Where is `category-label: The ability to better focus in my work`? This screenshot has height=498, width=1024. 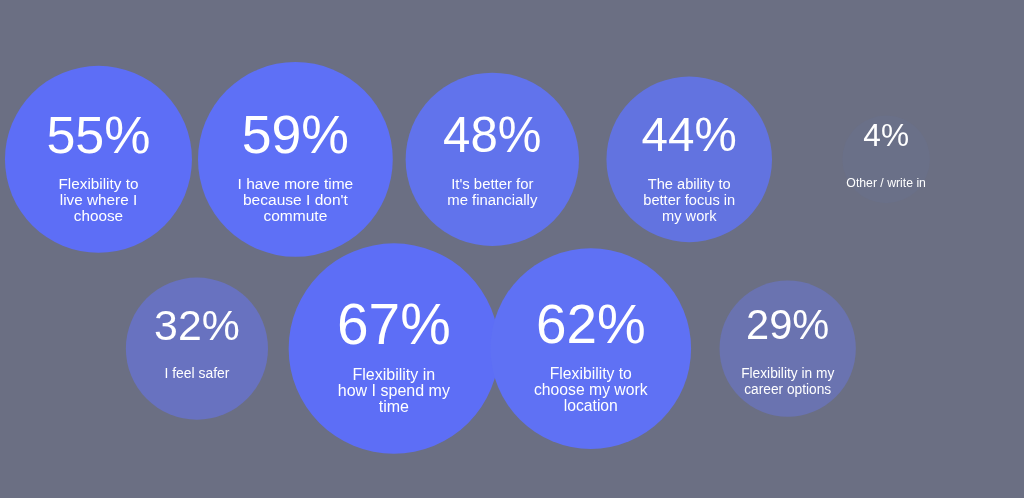
category-label: The ability to better focus in my work is located at coordinates (689, 200).